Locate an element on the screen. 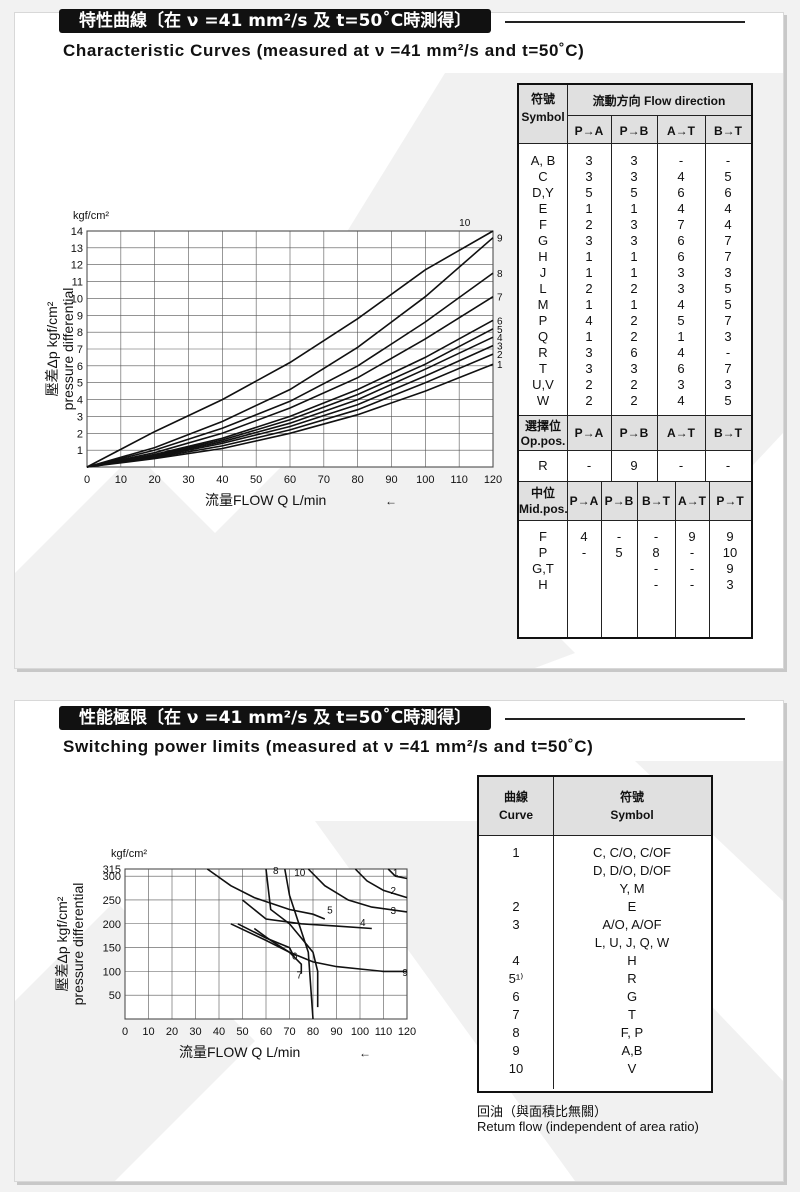 The width and height of the screenshot is (800, 1192). table-cell-symbol: F is located at coordinates (543, 536).